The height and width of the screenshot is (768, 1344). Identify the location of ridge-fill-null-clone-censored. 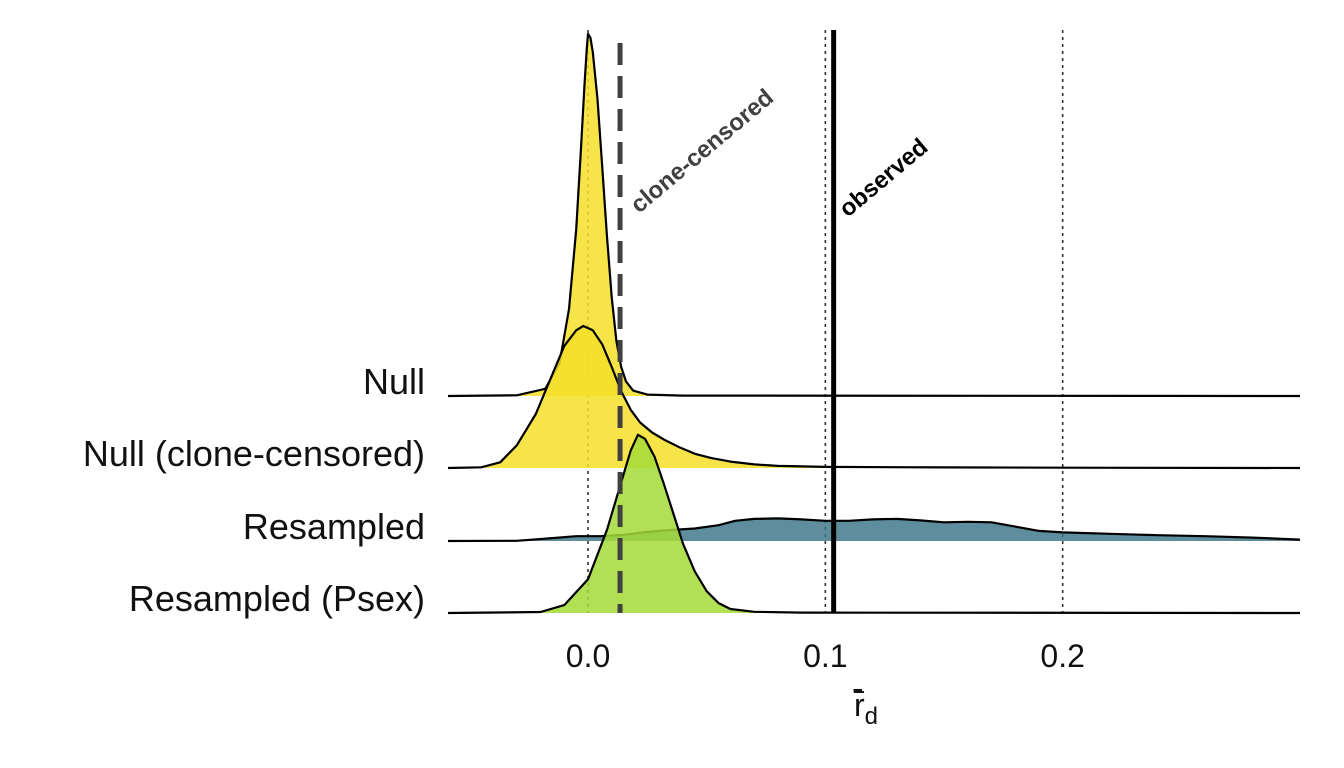
(874, 397).